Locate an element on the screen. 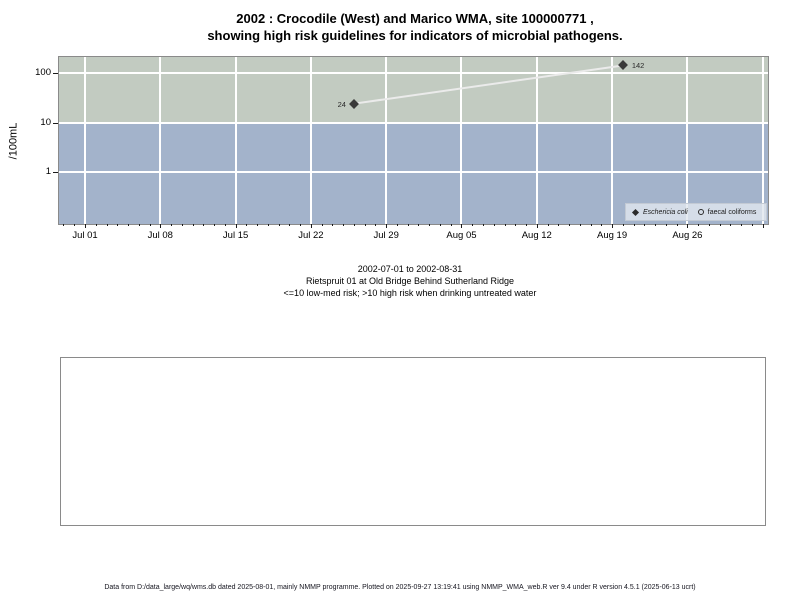  data-point-label: 24 is located at coordinates (341, 104).